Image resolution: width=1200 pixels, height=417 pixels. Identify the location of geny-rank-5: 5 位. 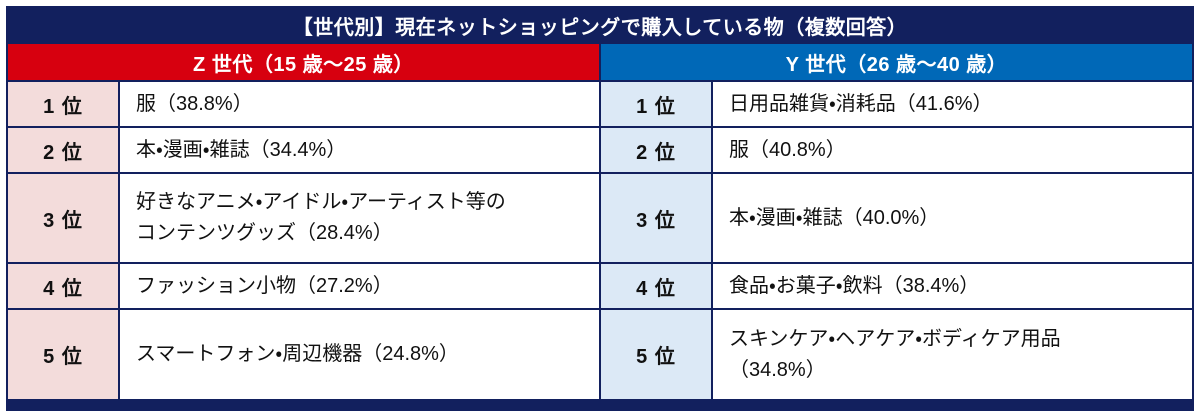
(656, 354).